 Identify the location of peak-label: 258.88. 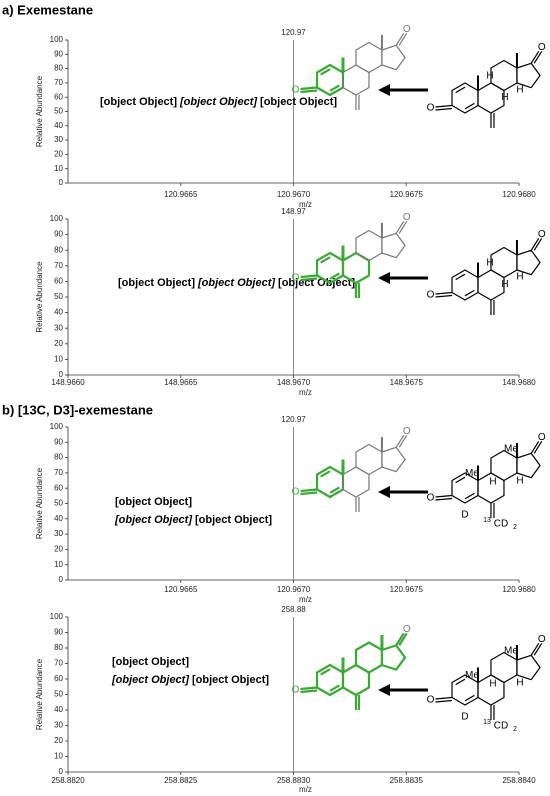
(293, 609).